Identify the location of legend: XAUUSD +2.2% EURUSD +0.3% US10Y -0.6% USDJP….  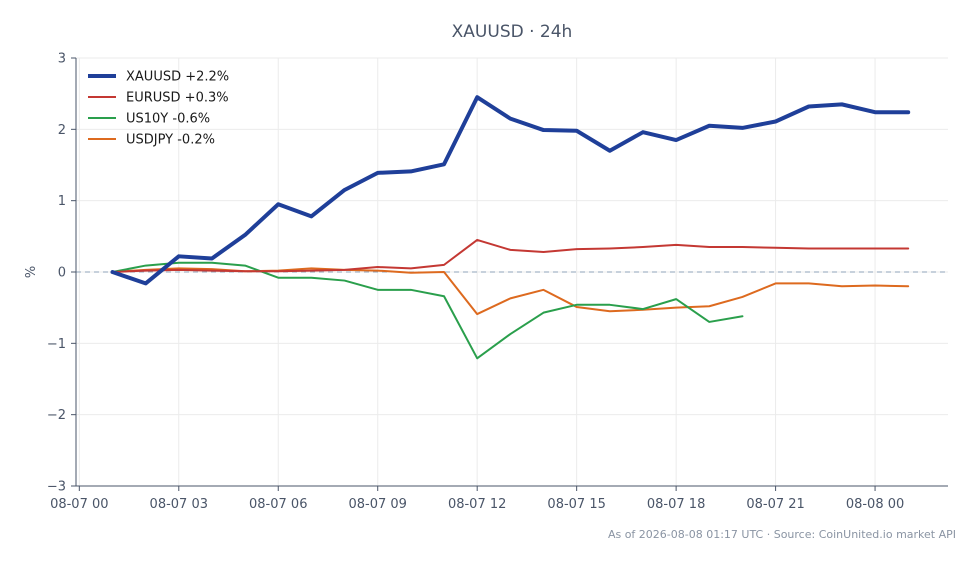
(158, 109).